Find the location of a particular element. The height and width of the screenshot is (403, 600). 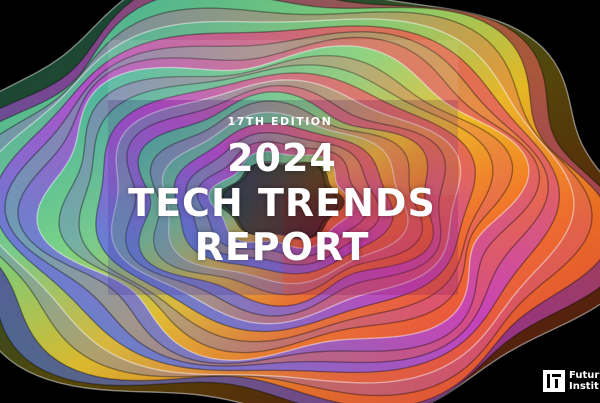

future-institute-logo: Futur Instit is located at coordinates (571, 381).